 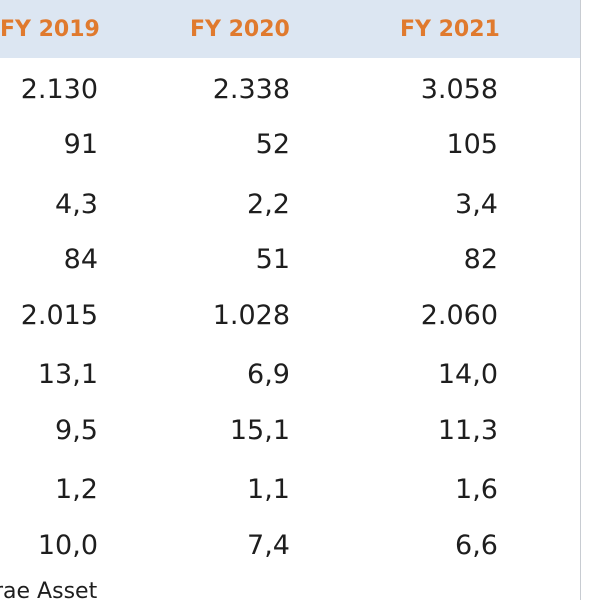 What do you see at coordinates (59, 89) in the screenshot?
I see `table-cell: 2.130` at bounding box center [59, 89].